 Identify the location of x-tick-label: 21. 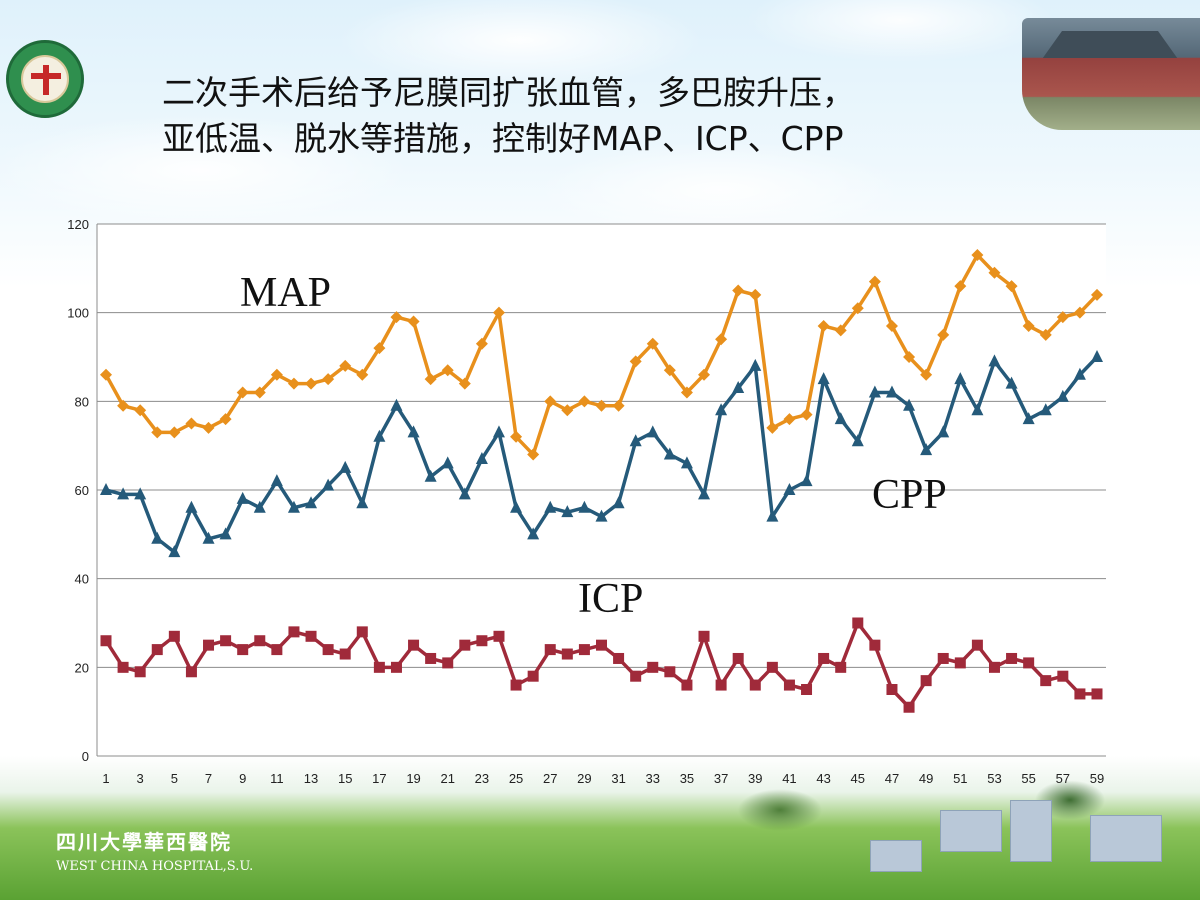
(447, 778).